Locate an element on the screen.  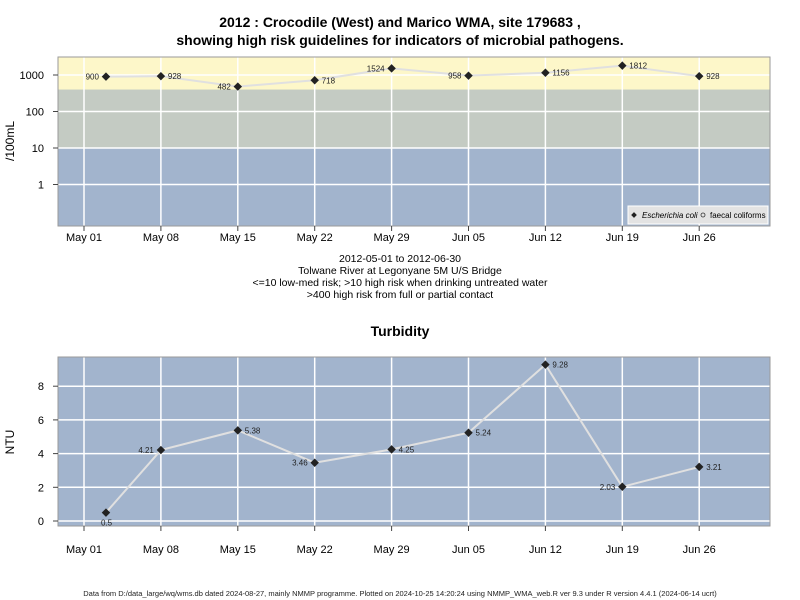
bottom-ytick-label: 6 is located at coordinates (41, 421).